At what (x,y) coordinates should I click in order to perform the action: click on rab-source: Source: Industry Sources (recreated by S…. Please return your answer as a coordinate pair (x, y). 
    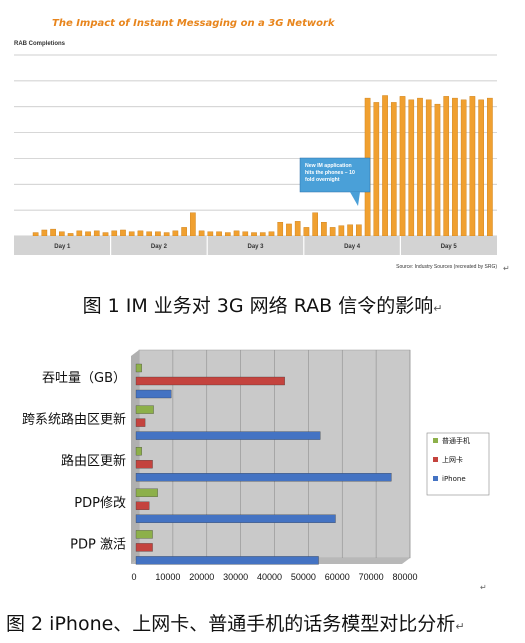
    Looking at the image, I should click on (446, 267).